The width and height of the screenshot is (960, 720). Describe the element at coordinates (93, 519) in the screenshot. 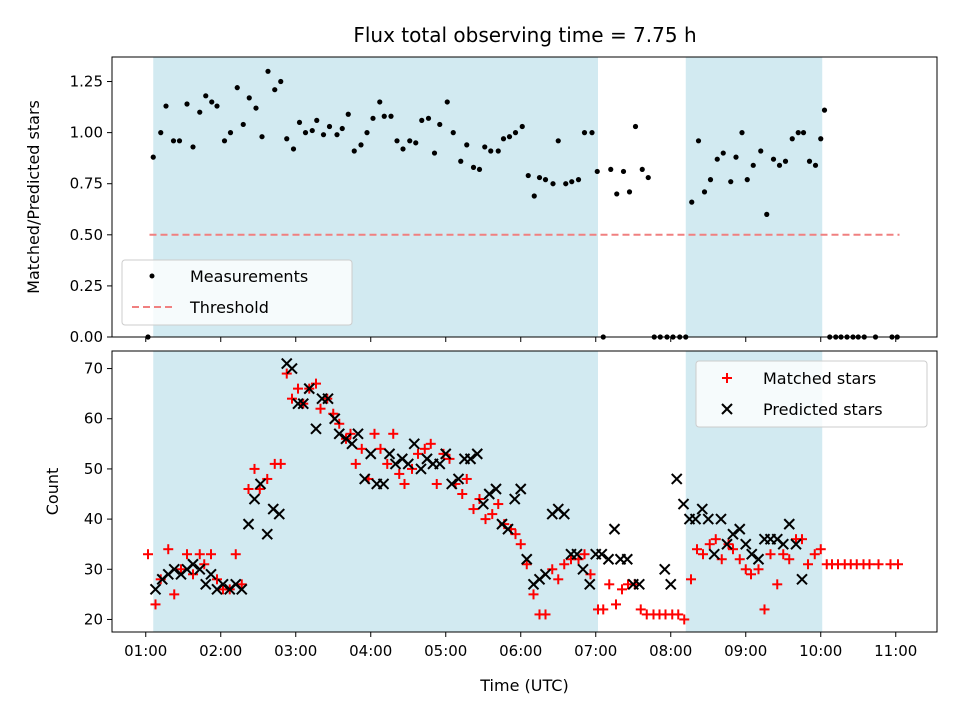

I see `y-tick-label: 40` at that location.